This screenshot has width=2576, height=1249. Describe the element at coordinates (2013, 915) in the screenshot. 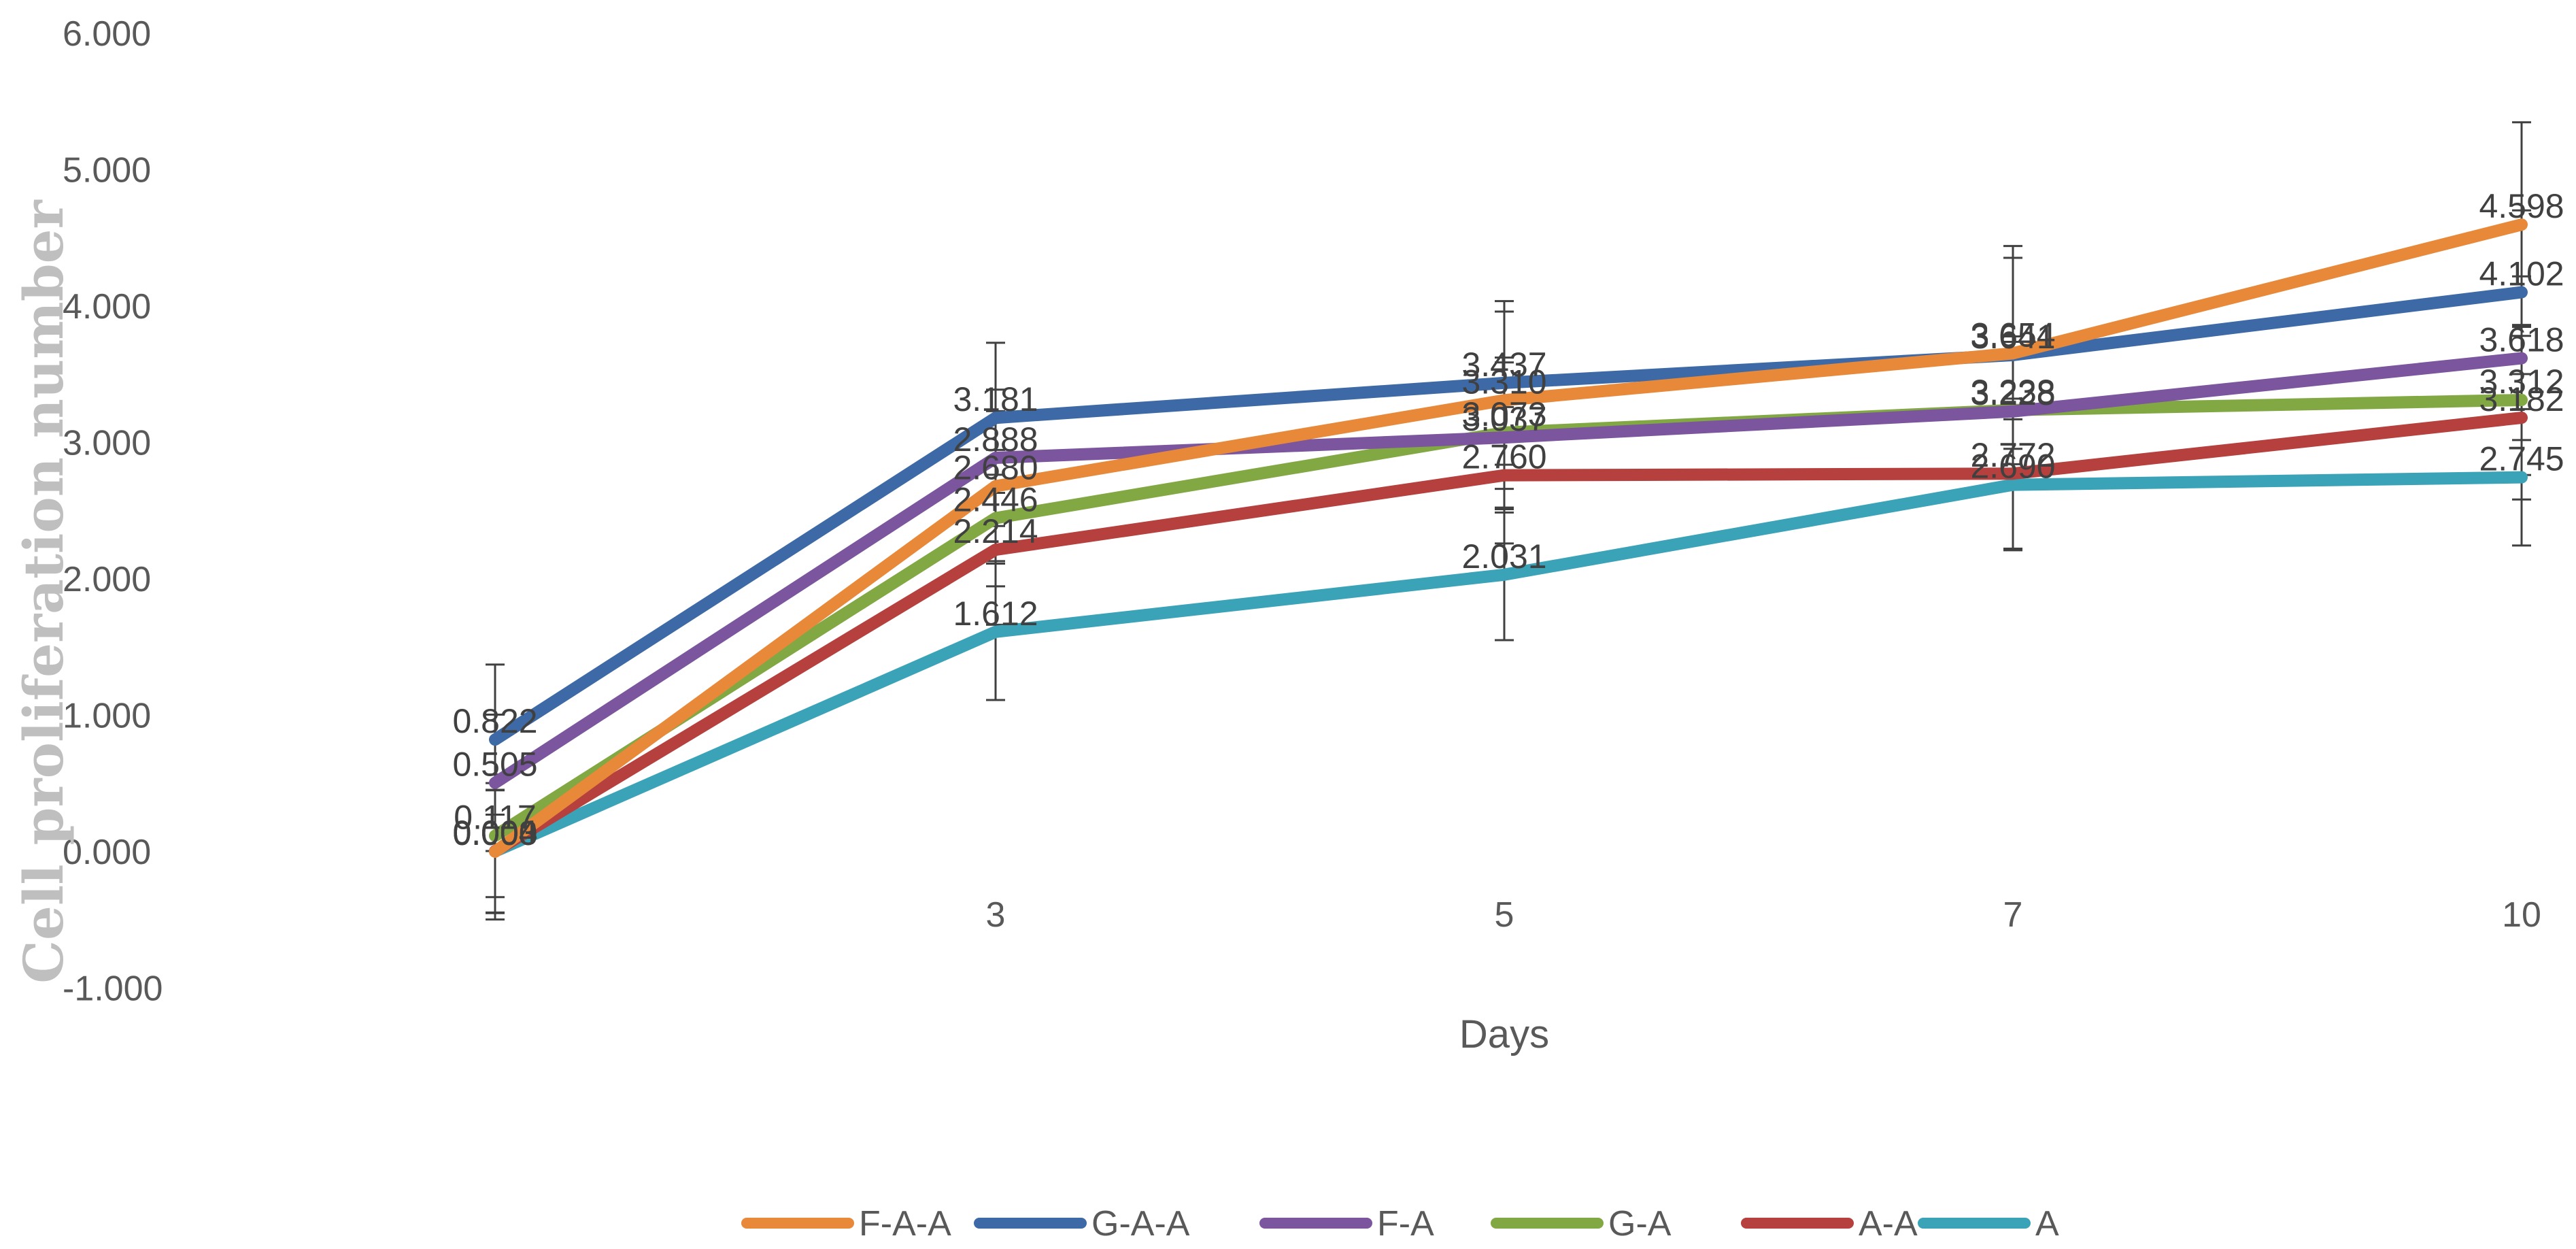

I see `x-tick-label: 7` at that location.